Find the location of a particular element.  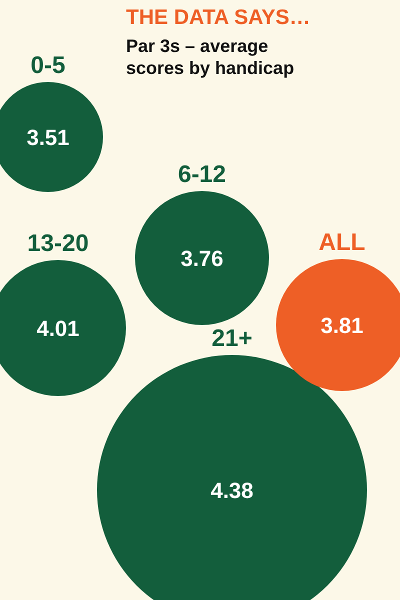

data-label: 3.76 is located at coordinates (202, 258).